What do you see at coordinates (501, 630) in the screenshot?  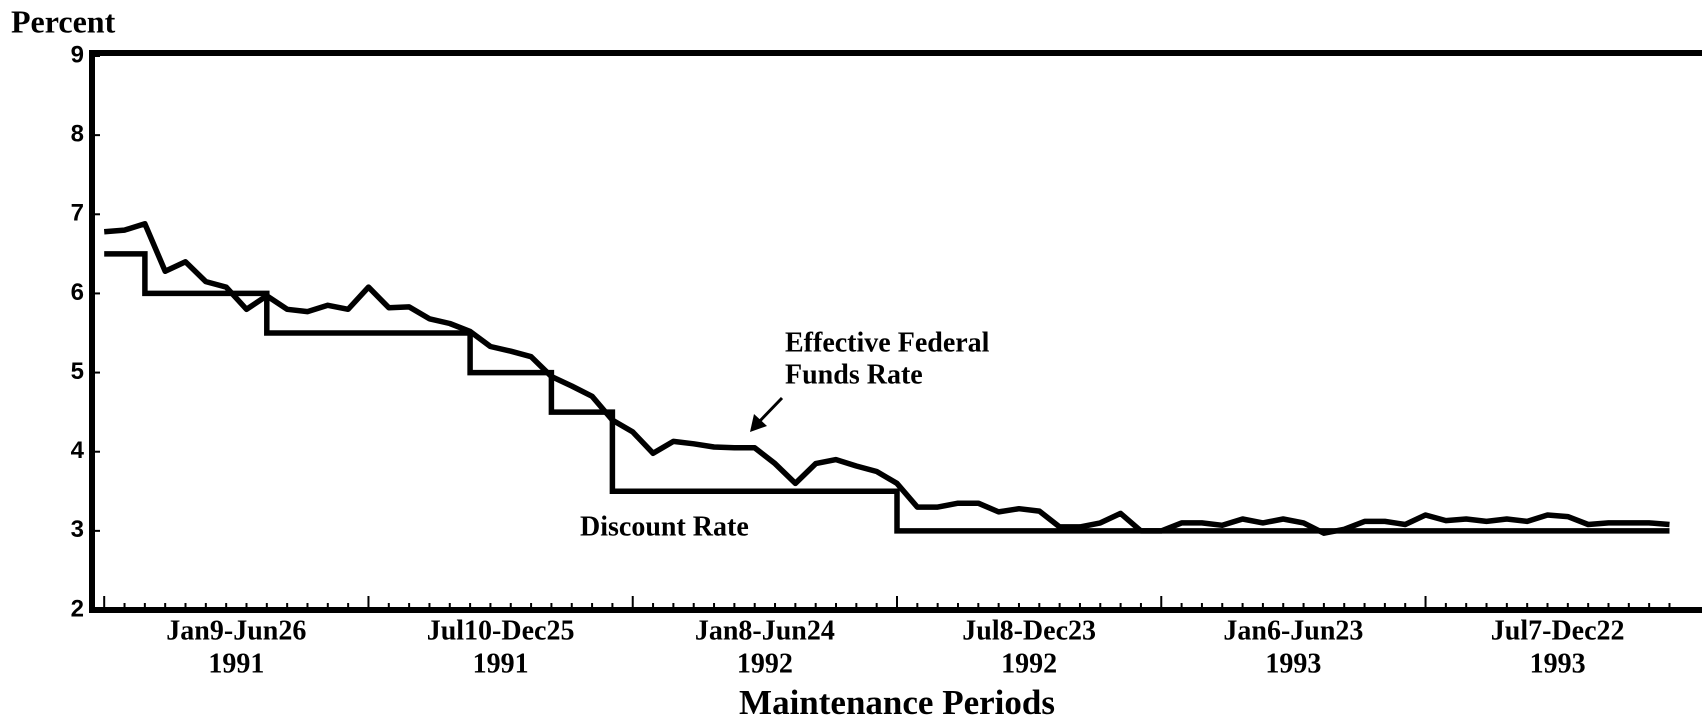 I see `x-group-label: Jul10-Dec25` at bounding box center [501, 630].